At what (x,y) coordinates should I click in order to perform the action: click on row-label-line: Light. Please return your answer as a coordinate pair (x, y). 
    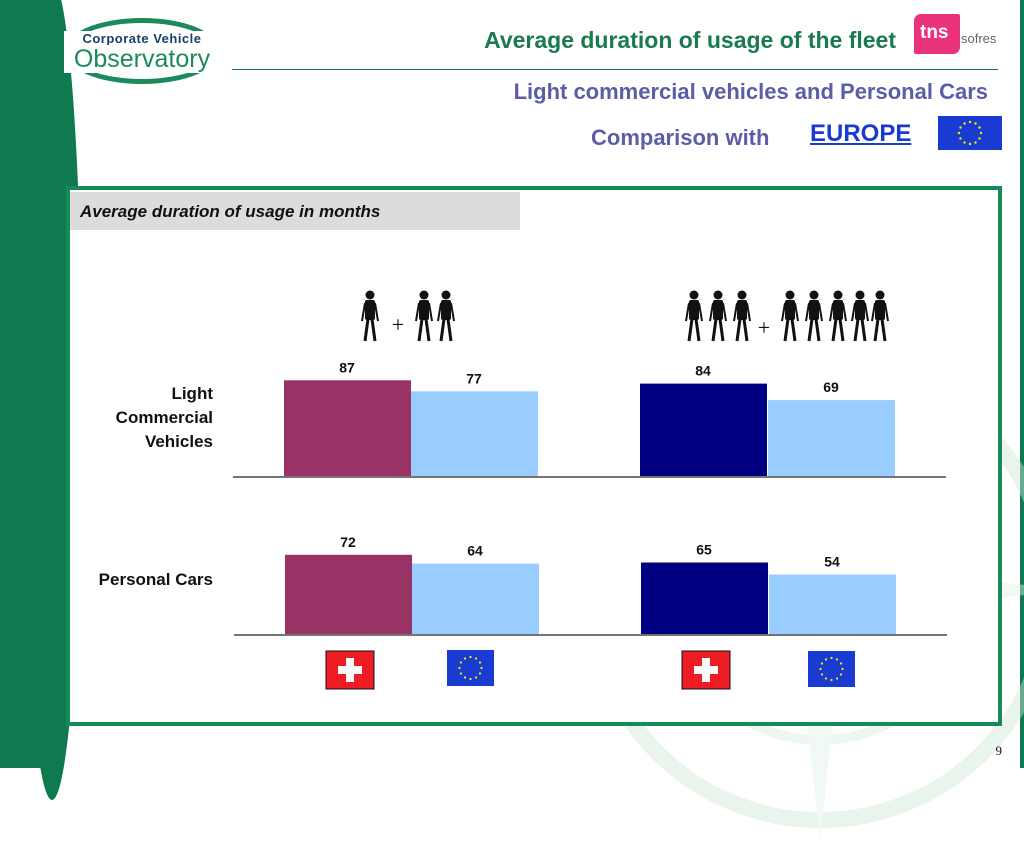
    Looking at the image, I should click on (192, 393).